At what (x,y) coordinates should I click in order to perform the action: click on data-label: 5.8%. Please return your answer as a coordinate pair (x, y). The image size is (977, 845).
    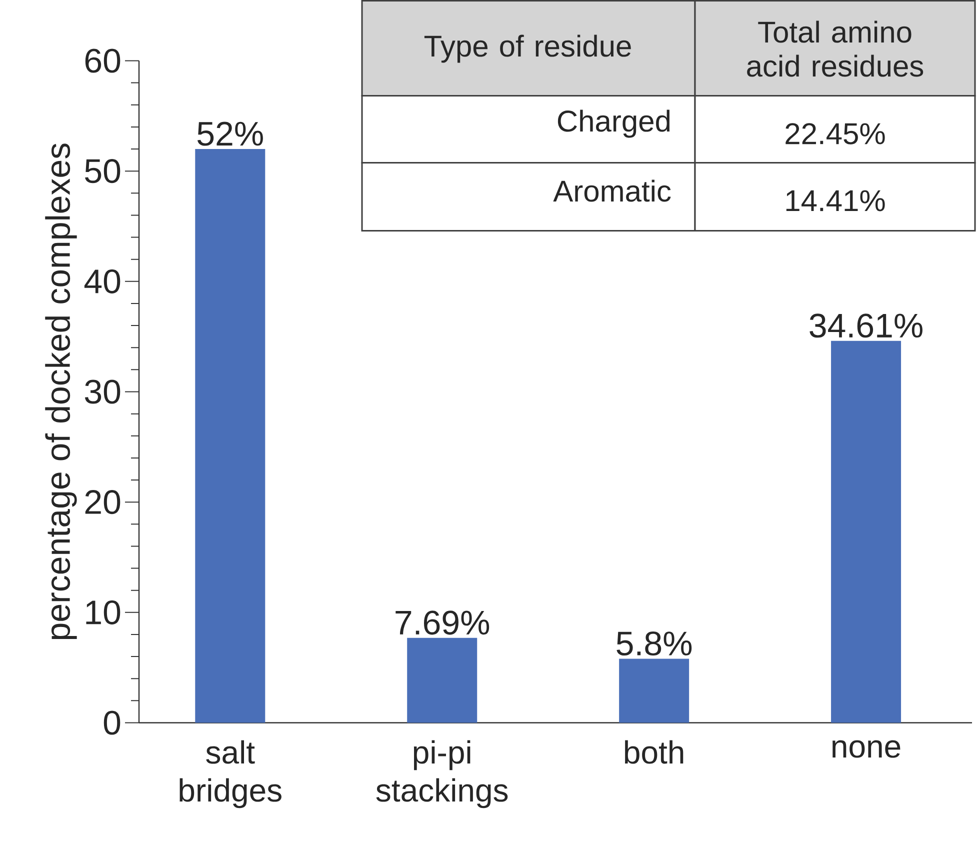
    Looking at the image, I should click on (654, 644).